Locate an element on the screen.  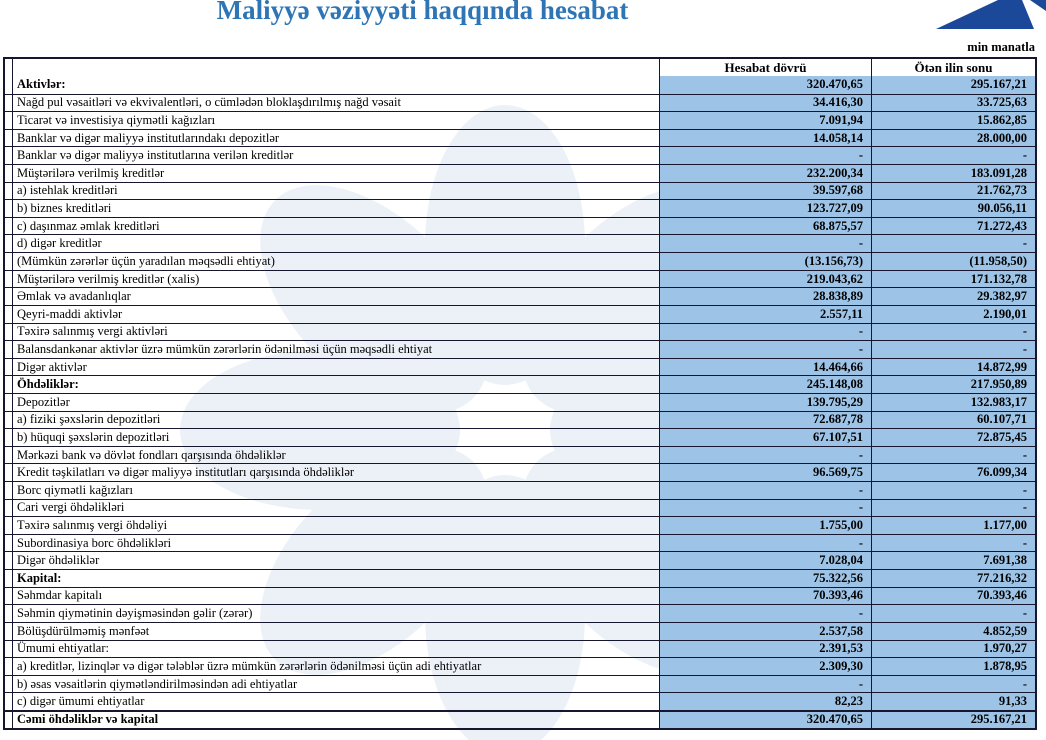
row-value-end-of-last-year: 90.056,11 is located at coordinates (953, 208).